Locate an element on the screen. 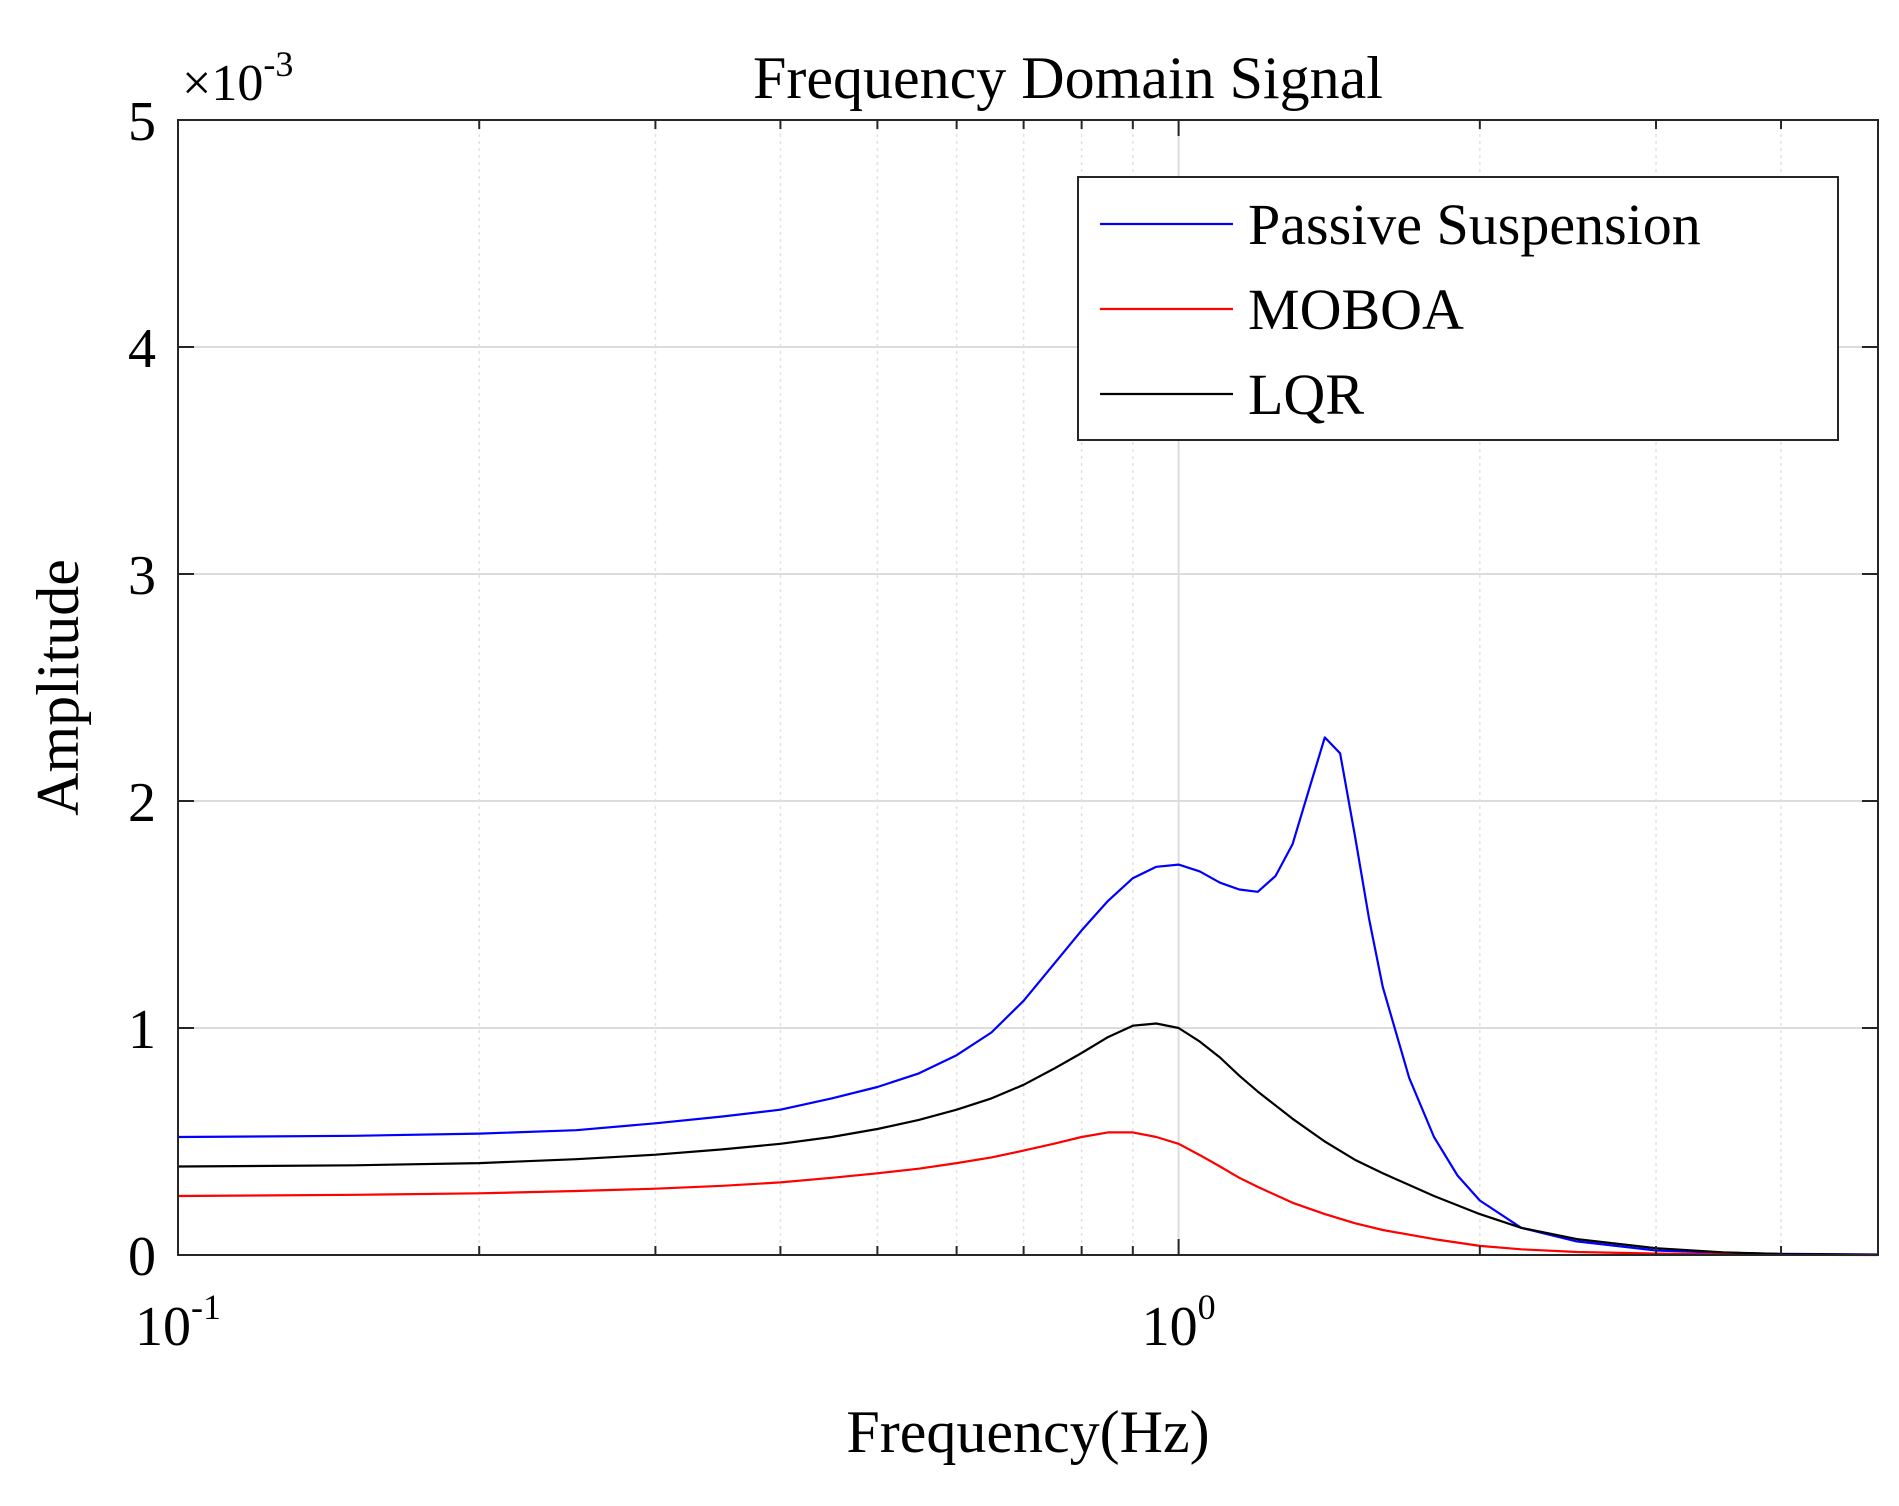  y-multiplier-exponent: -3 is located at coordinates (278, 64).